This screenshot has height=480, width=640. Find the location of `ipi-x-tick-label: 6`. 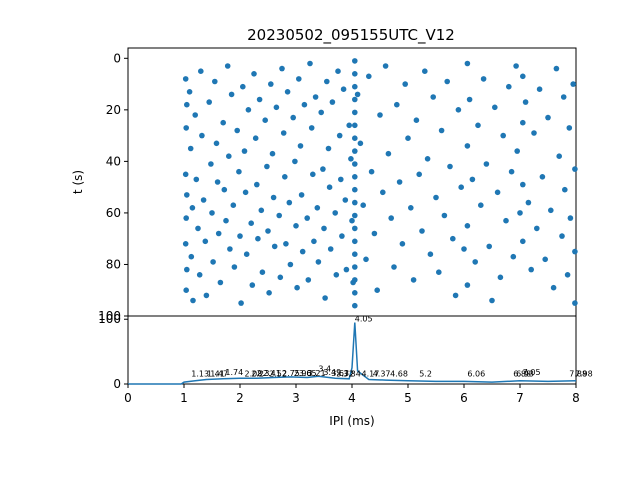

ipi-x-tick-label: 6 is located at coordinates (464, 398).